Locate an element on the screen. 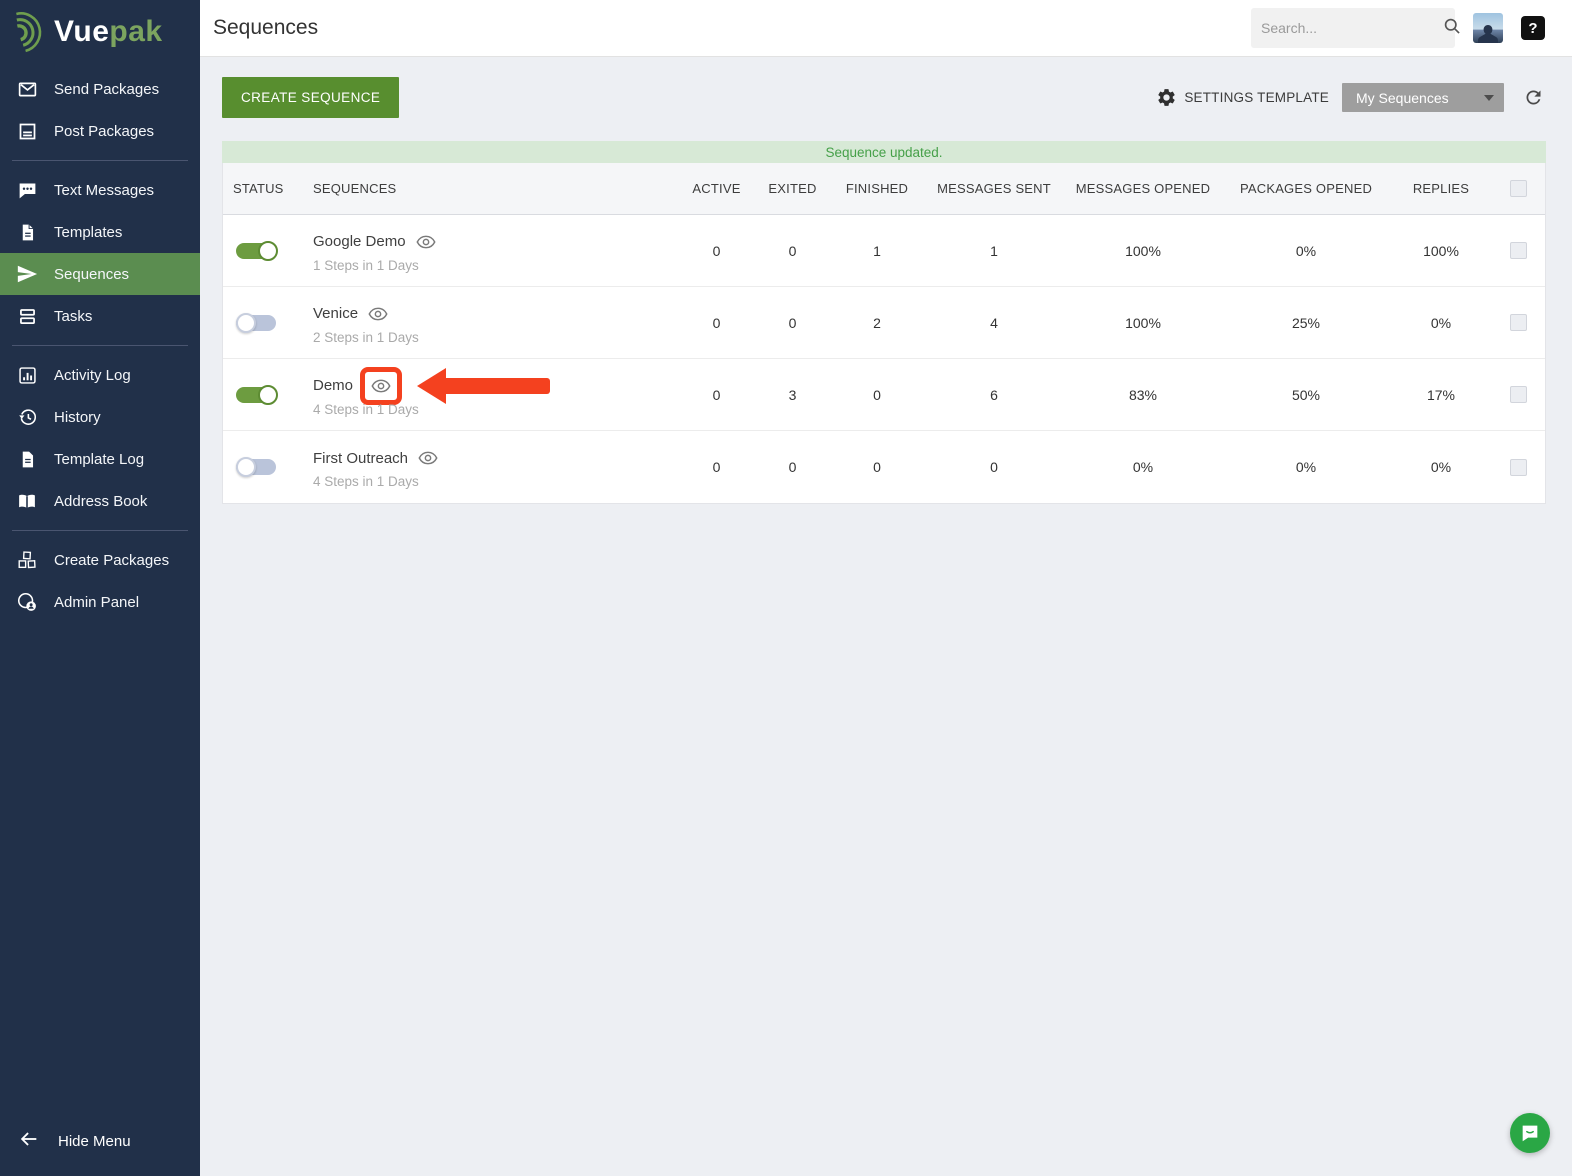 The image size is (1572, 1176). toolbar-right: SETTINGS TEMPLATE My Sequences is located at coordinates (1350, 97).